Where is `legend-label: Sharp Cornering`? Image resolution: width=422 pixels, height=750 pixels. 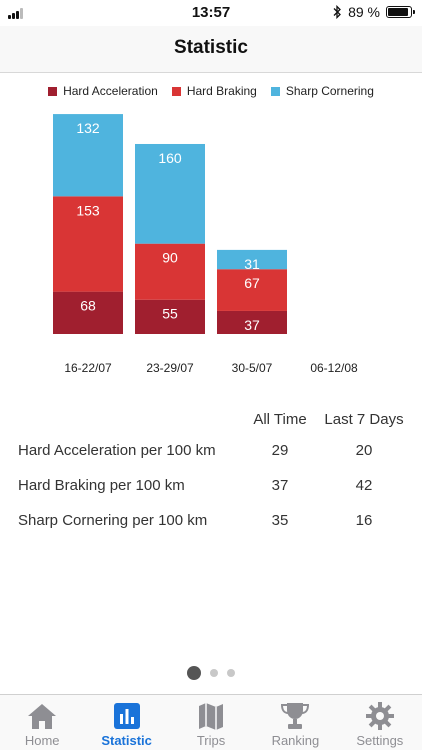 legend-label: Sharp Cornering is located at coordinates (329, 91).